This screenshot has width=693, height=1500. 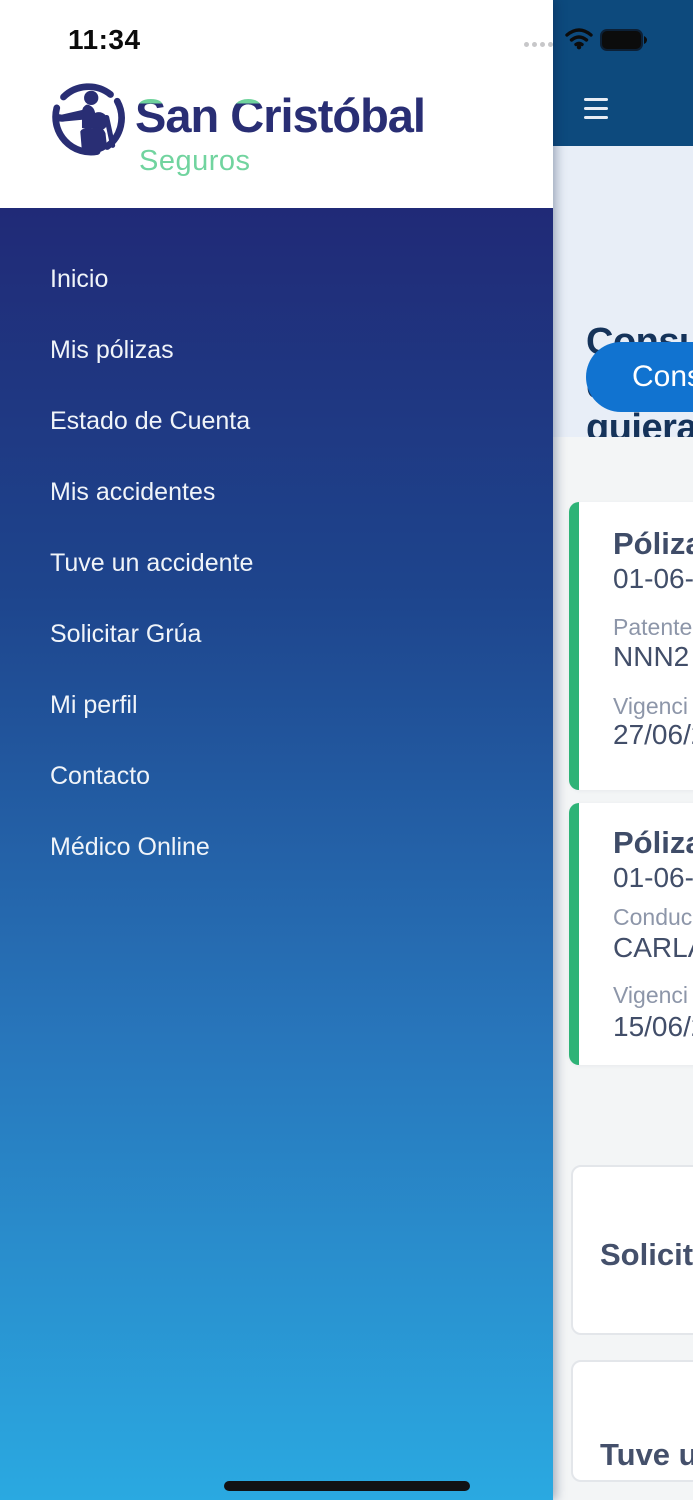 What do you see at coordinates (112, 350) in the screenshot?
I see `menu-item-mis-polizas: Mis pólizas` at bounding box center [112, 350].